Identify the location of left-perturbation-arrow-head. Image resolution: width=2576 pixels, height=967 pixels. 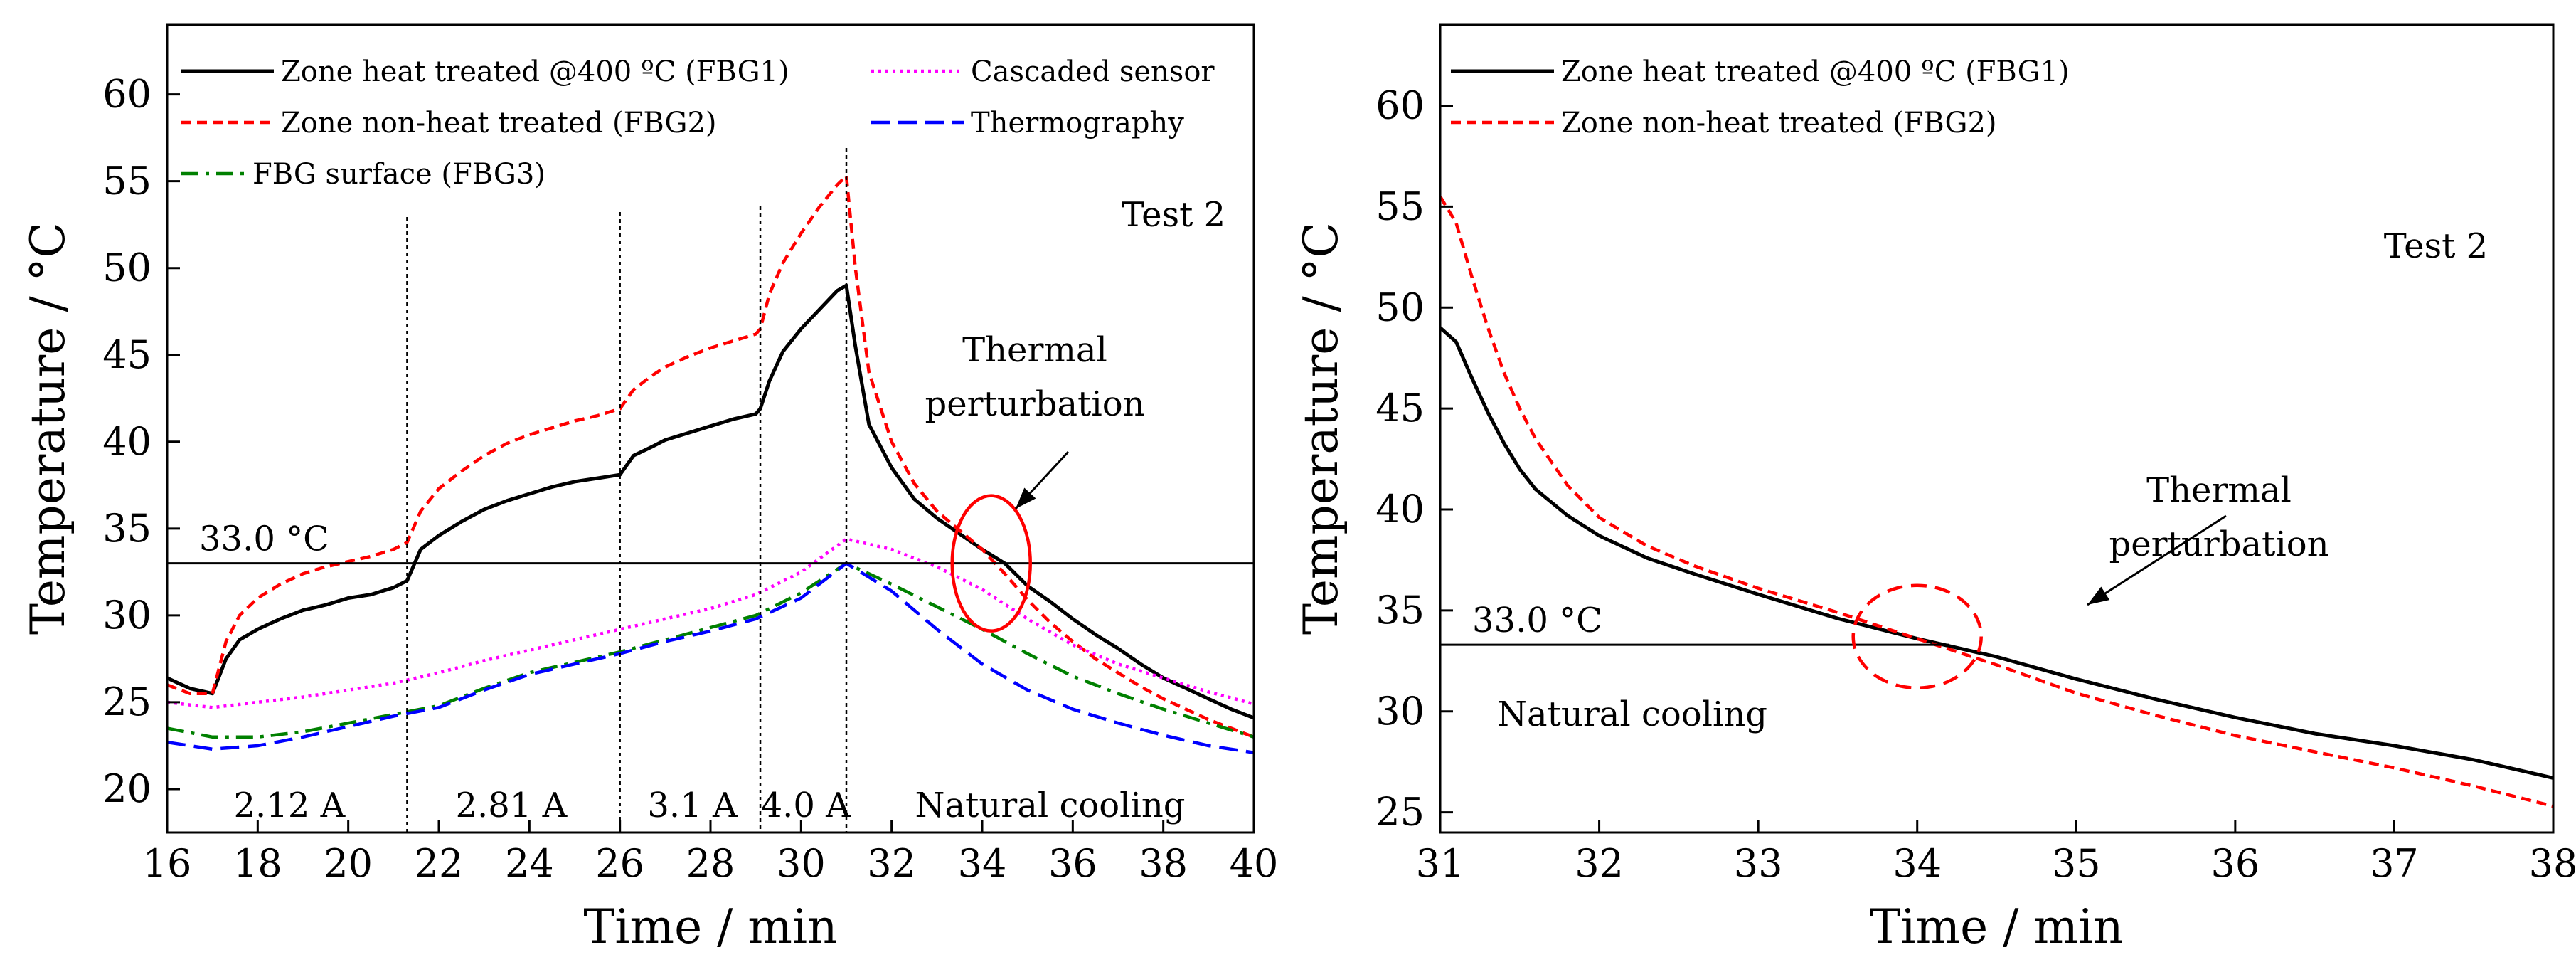
(1026, 498).